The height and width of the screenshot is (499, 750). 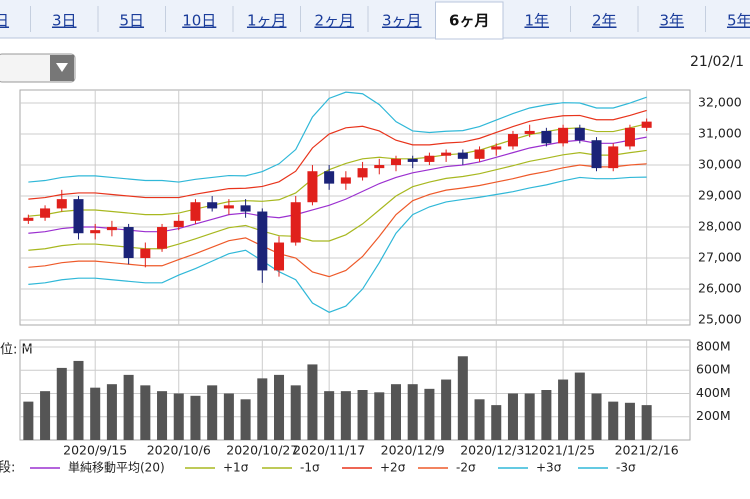 I want to click on y-tick-label: 32,000, so click(x=720, y=102).